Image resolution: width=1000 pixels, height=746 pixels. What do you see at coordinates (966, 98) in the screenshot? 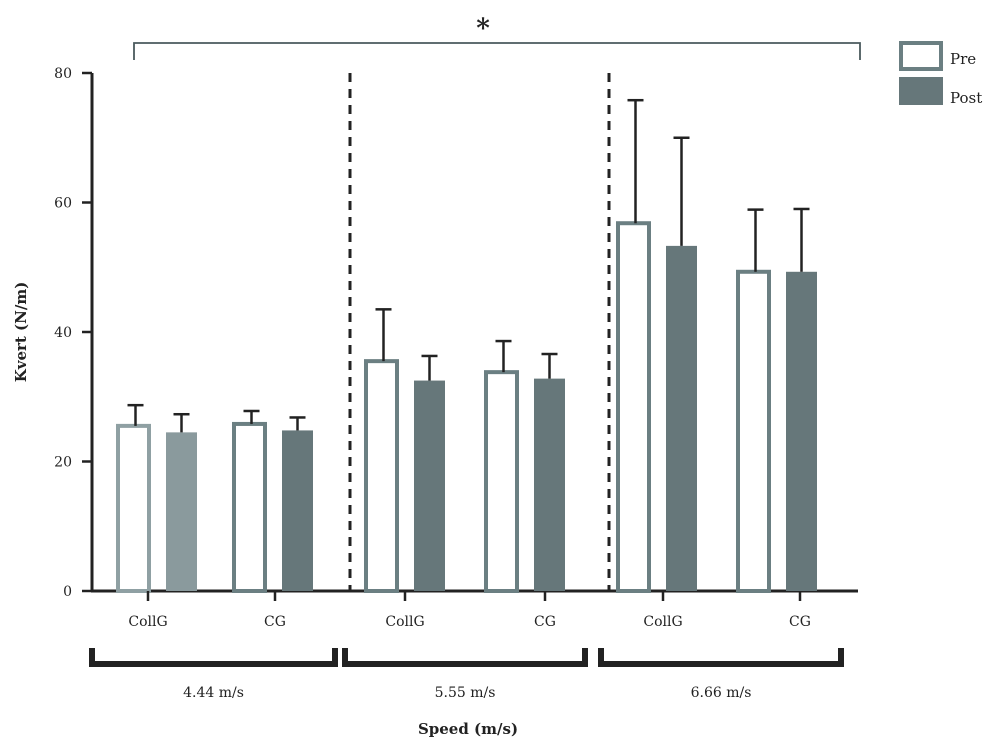
I see `legend-label-post: Post` at bounding box center [966, 98].